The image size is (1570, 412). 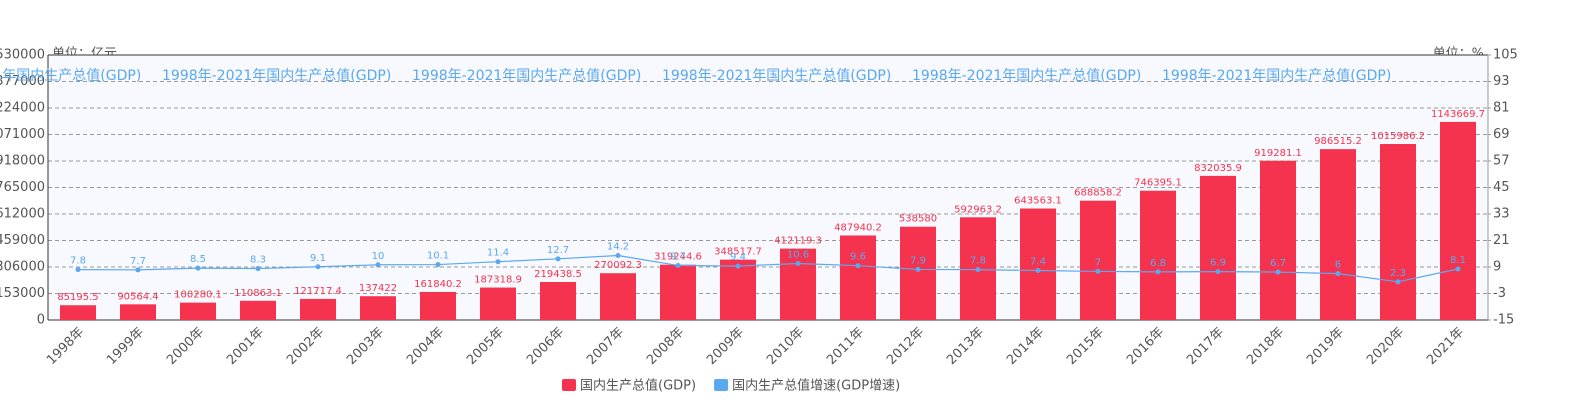 I want to click on y-tick-label: 1530000, so click(x=22, y=55).